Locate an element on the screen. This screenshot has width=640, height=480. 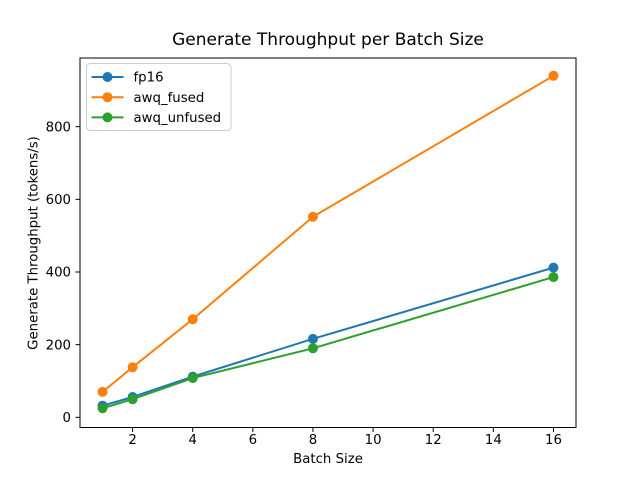
y-tick-label: 800 is located at coordinates (58, 127).